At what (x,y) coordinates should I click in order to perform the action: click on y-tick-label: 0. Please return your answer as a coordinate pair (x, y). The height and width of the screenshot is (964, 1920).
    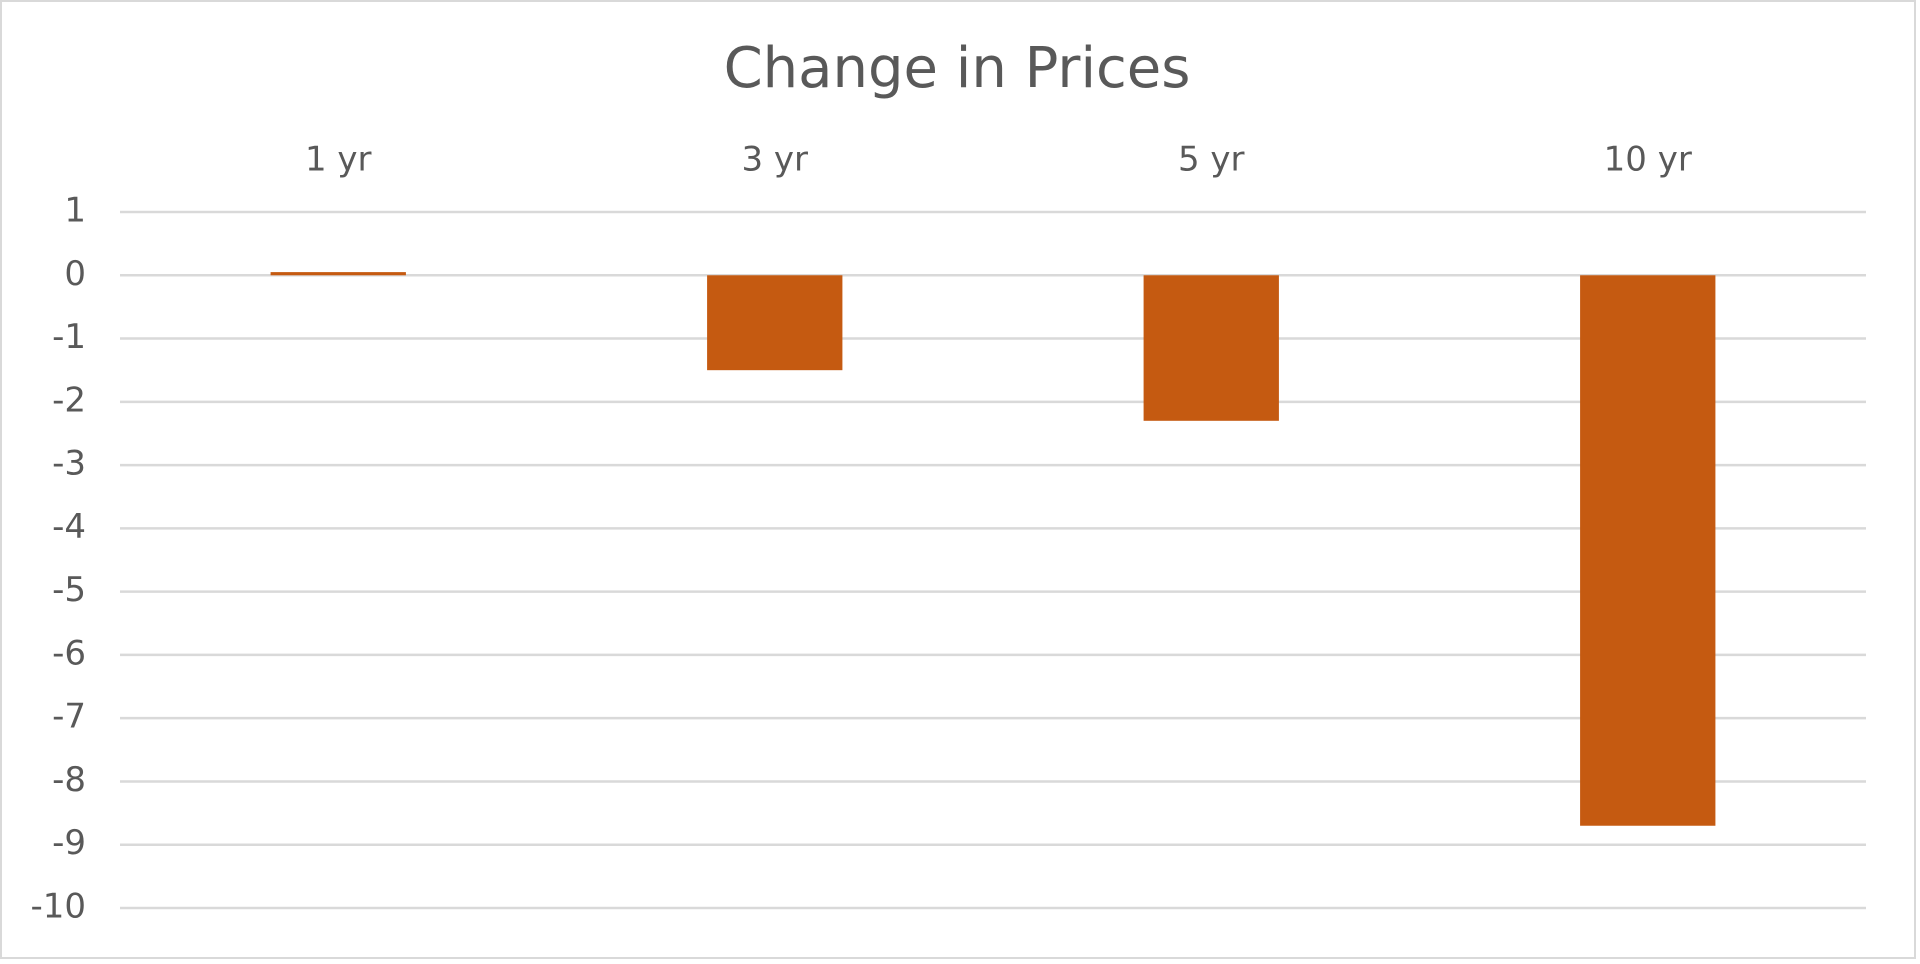
    Looking at the image, I should click on (75, 274).